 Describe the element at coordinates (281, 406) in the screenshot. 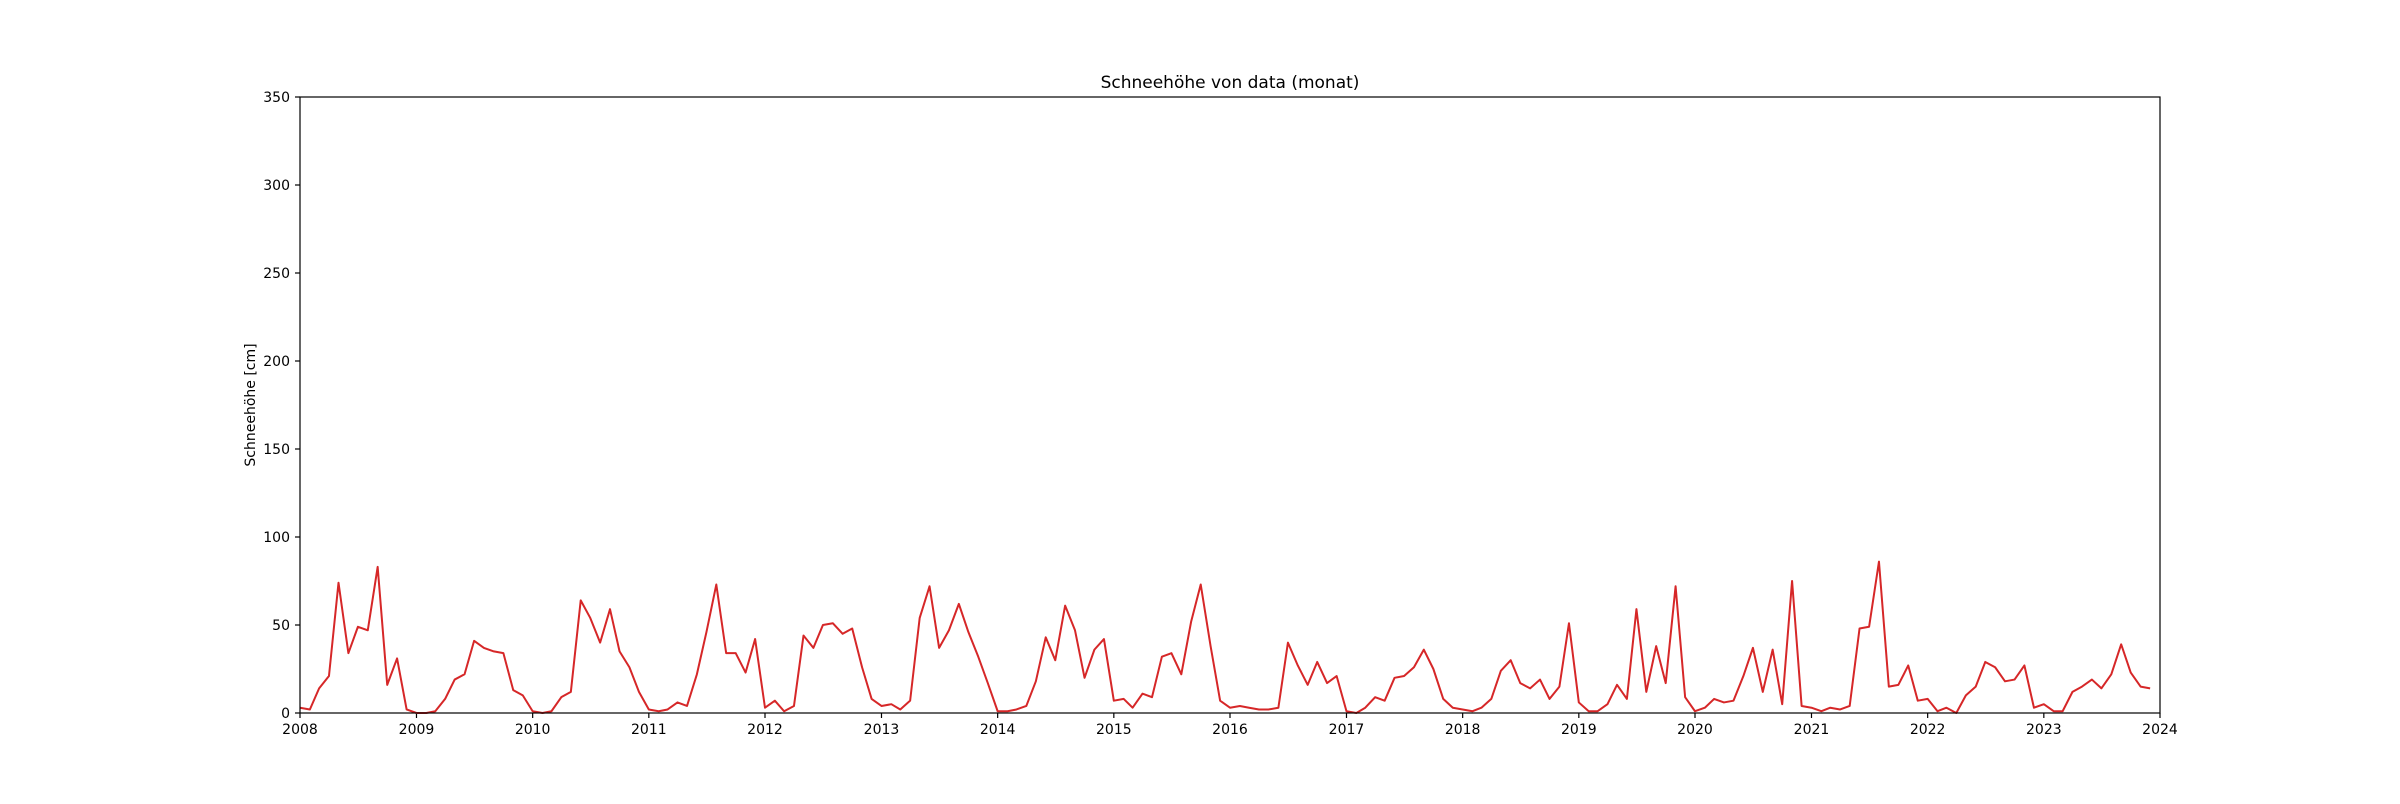

I see `y-axis: 0 50 100 150 200 250 300 350` at that location.